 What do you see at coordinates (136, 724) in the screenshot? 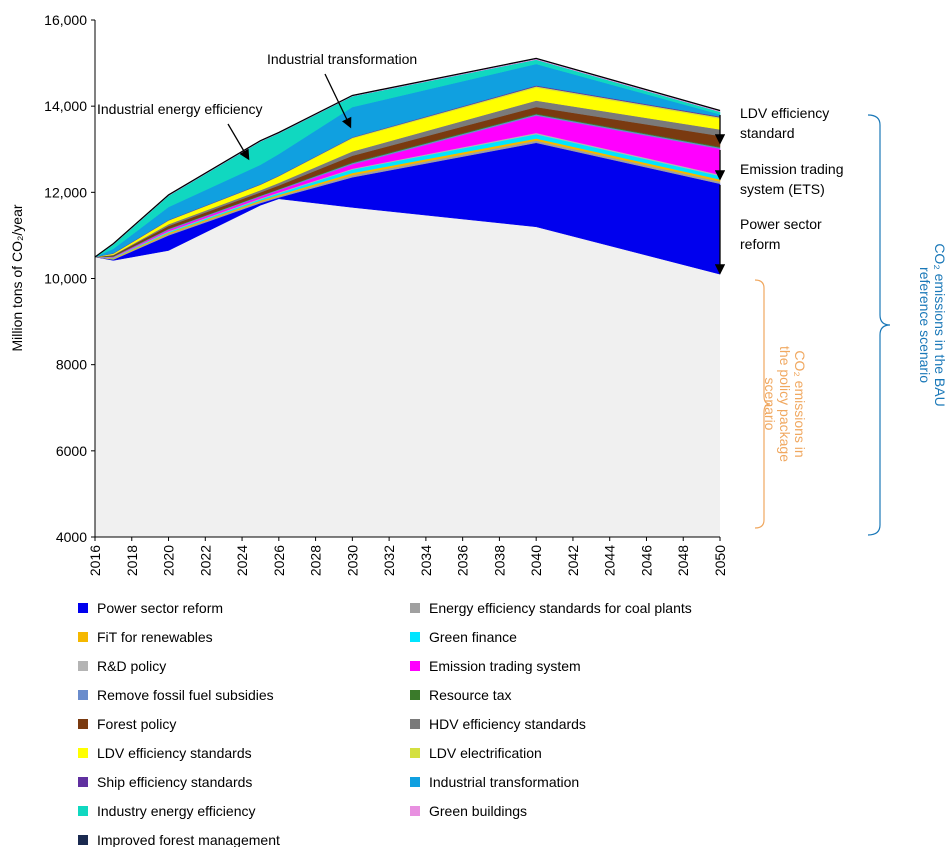
I see `legend-label: Forest policy` at bounding box center [136, 724].